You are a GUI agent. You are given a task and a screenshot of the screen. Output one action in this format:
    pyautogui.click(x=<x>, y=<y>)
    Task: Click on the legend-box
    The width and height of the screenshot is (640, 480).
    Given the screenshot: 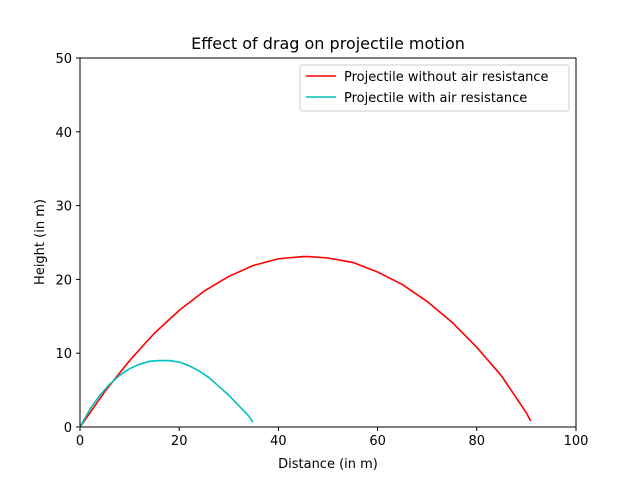 What is the action you would take?
    pyautogui.click(x=434, y=88)
    